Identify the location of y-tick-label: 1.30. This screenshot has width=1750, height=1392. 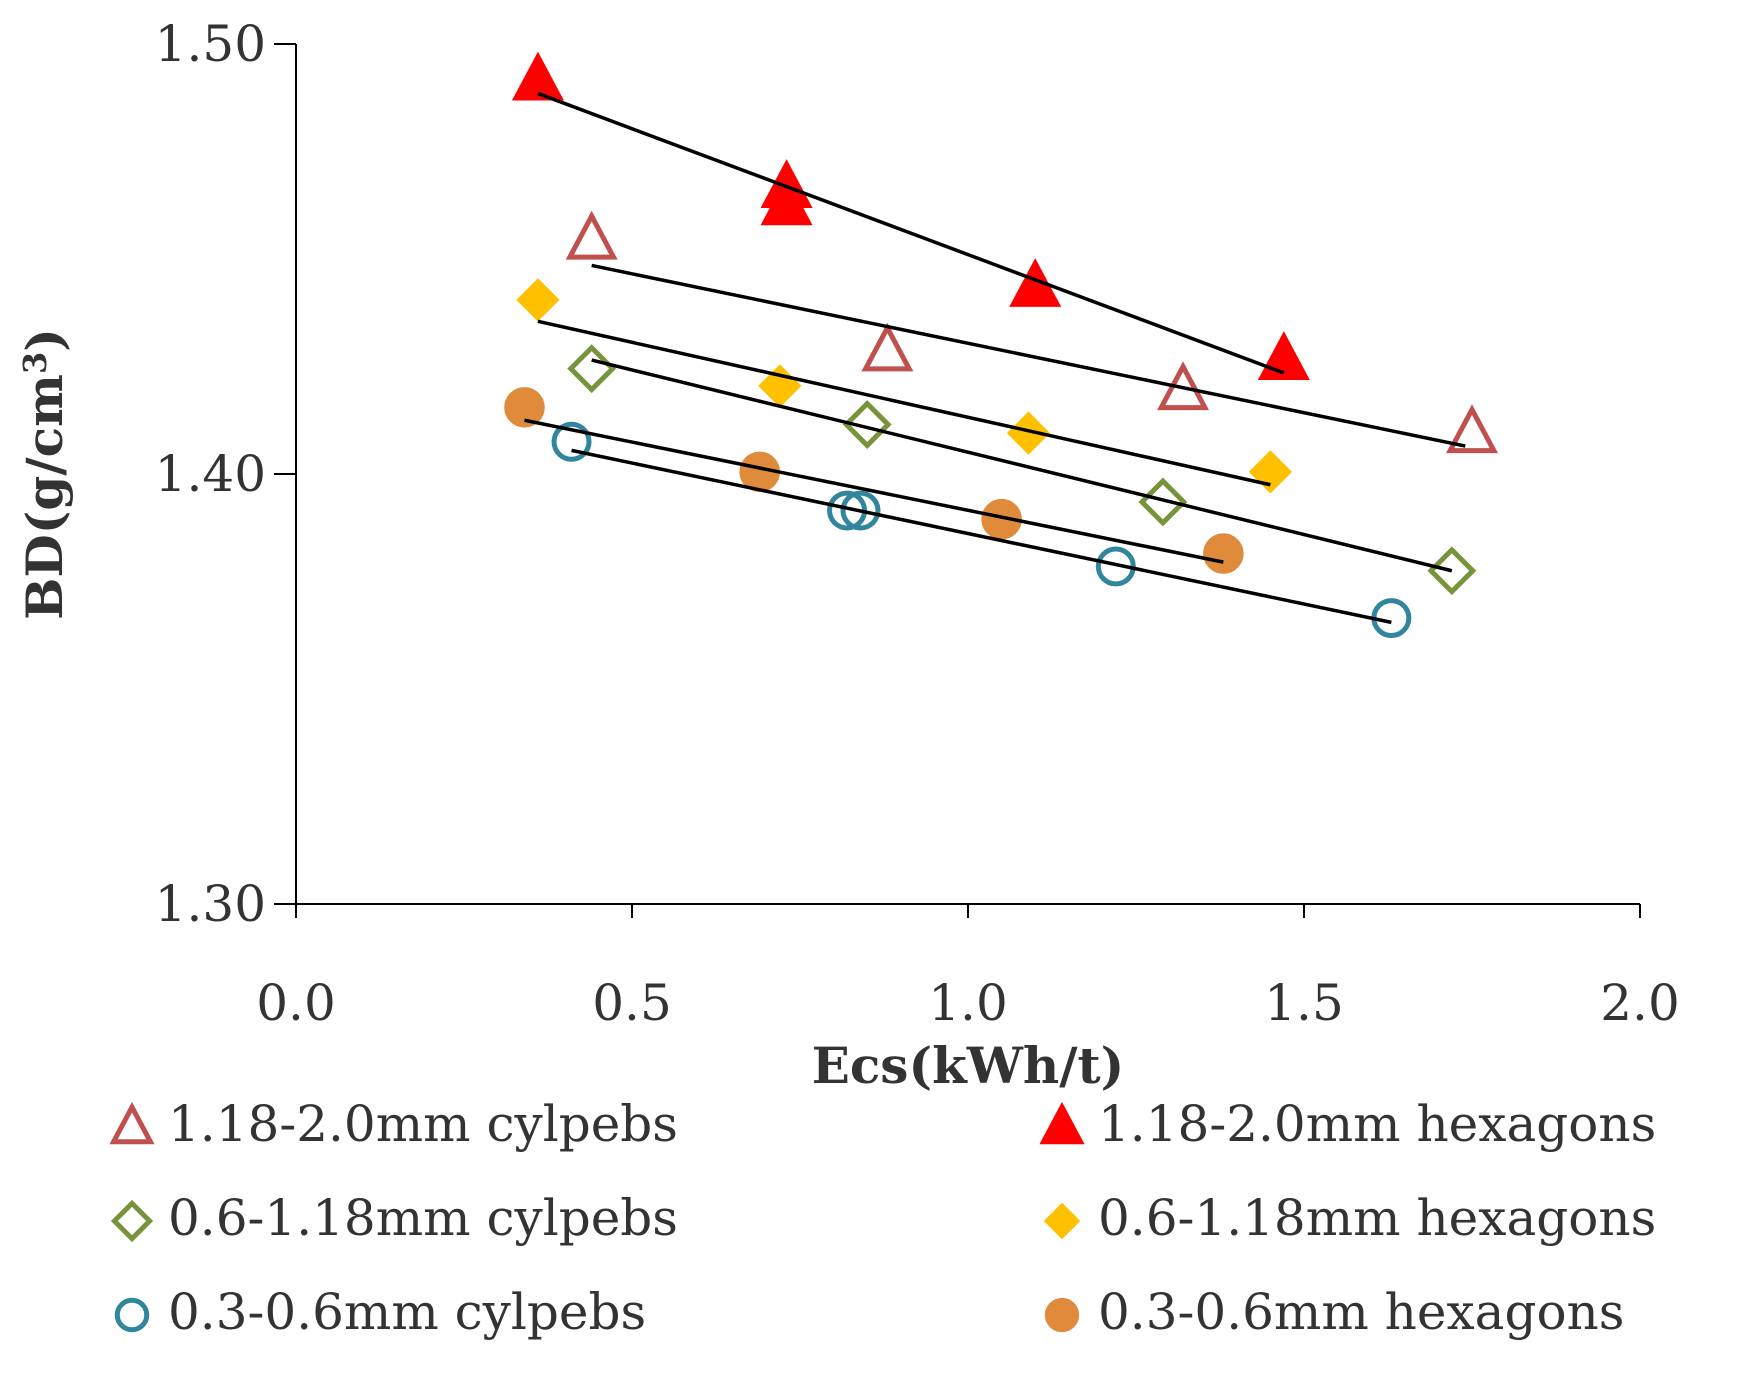
(210, 904).